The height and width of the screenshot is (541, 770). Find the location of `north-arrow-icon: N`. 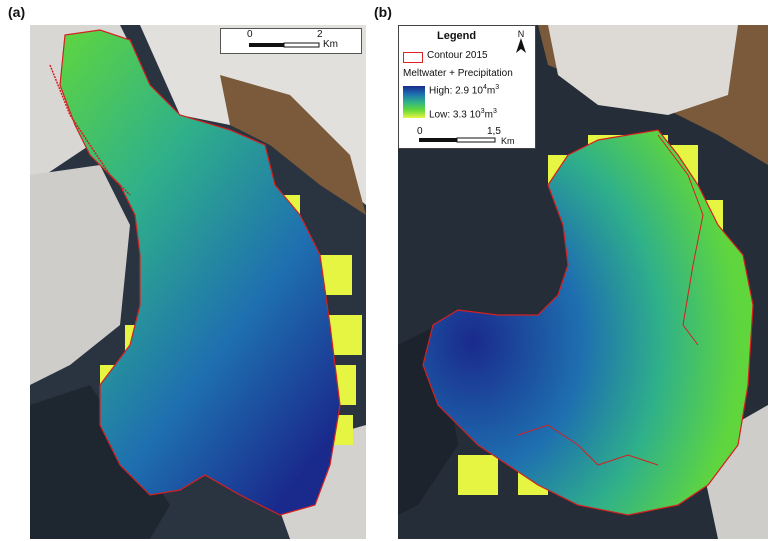

north-arrow-icon: N is located at coordinates (521, 41).